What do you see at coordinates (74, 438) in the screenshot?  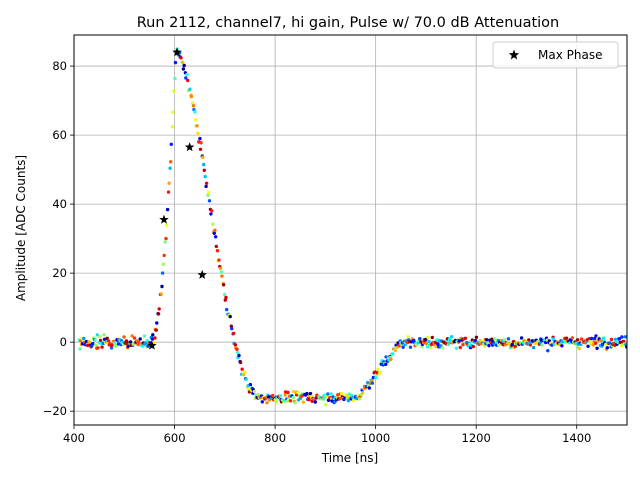 I see `x-tick-label: 400` at bounding box center [74, 438].